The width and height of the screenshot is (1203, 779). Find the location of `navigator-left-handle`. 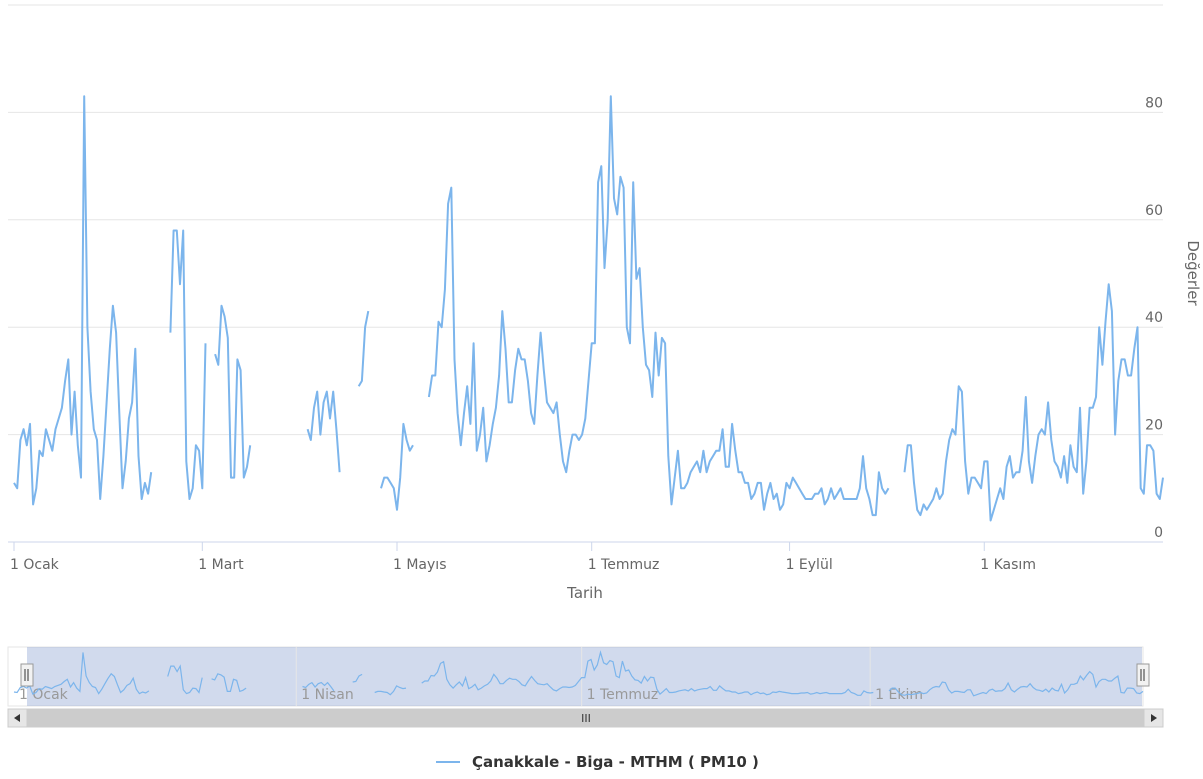

navigator-left-handle is located at coordinates (27, 675).